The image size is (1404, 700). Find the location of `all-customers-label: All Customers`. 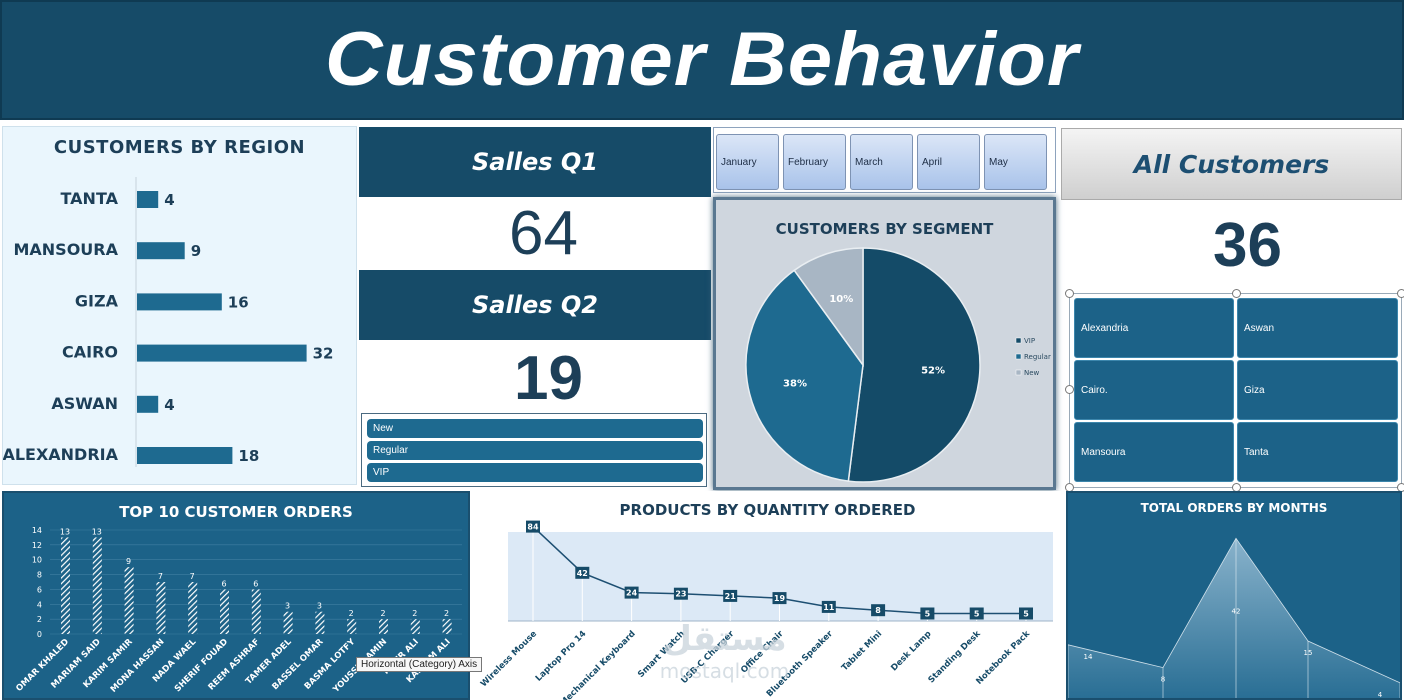

all-customers-label: All Customers is located at coordinates (1231, 164).